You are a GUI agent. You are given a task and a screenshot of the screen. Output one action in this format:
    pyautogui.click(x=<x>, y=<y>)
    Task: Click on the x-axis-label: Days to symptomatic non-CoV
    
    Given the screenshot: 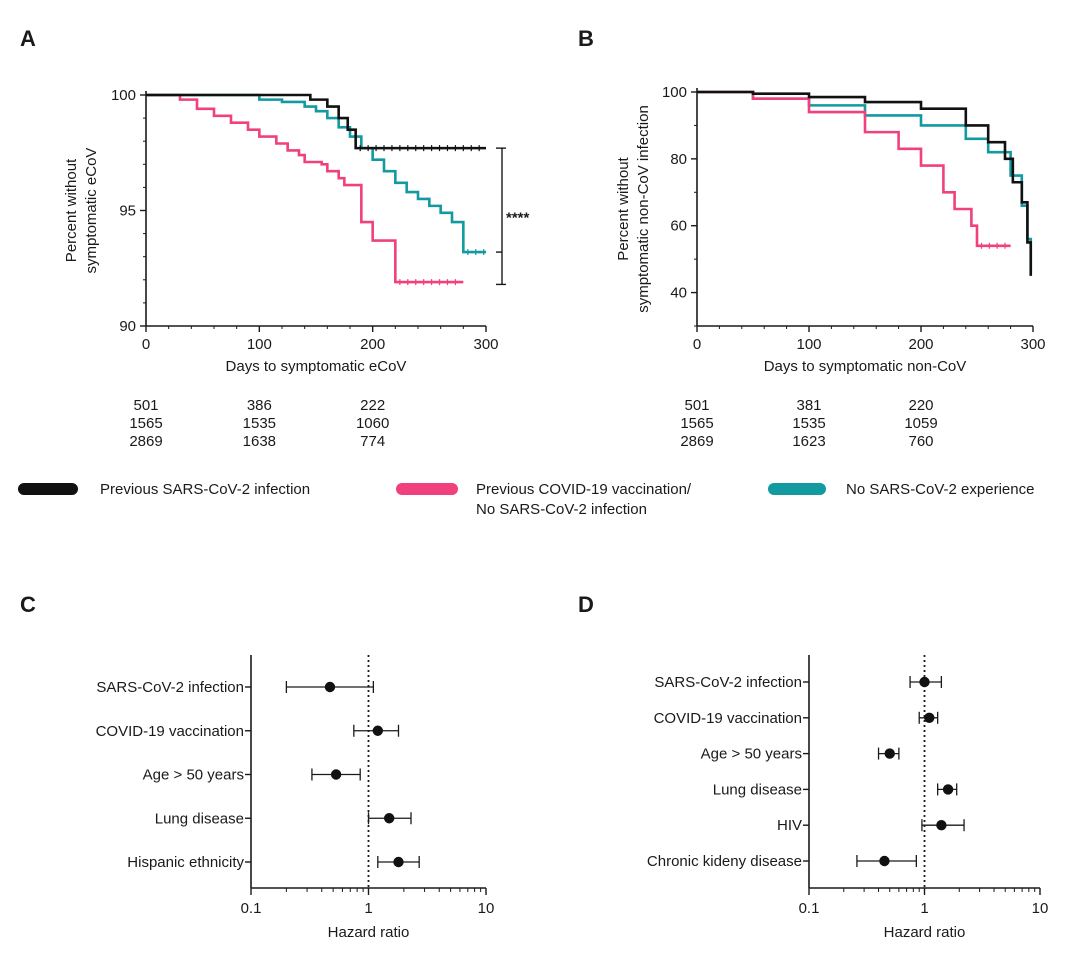 What is the action you would take?
    pyautogui.click(x=865, y=366)
    